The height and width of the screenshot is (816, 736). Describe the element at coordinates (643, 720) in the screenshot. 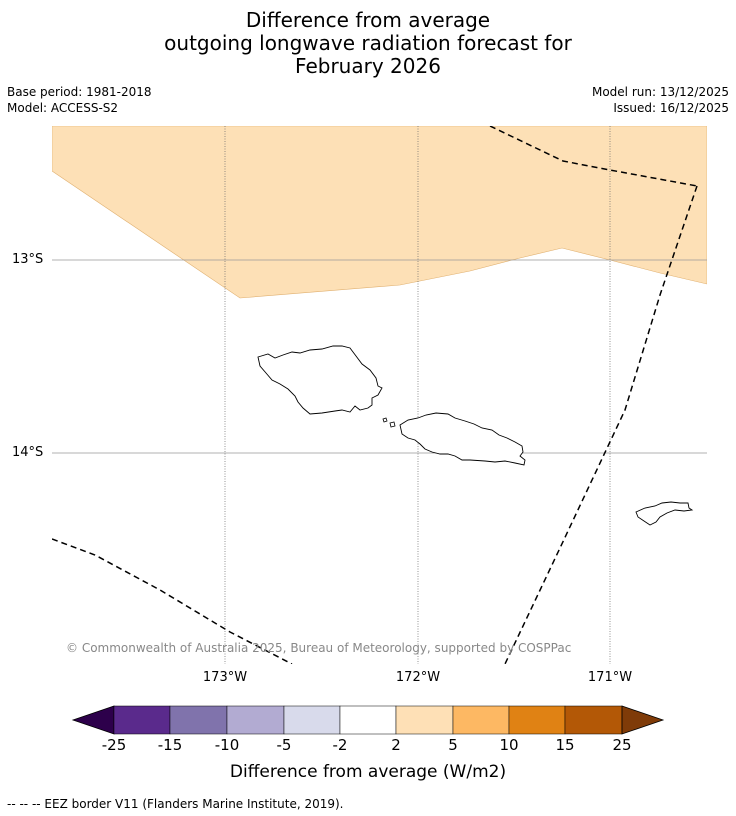

I see `colorbar-extend-high` at that location.